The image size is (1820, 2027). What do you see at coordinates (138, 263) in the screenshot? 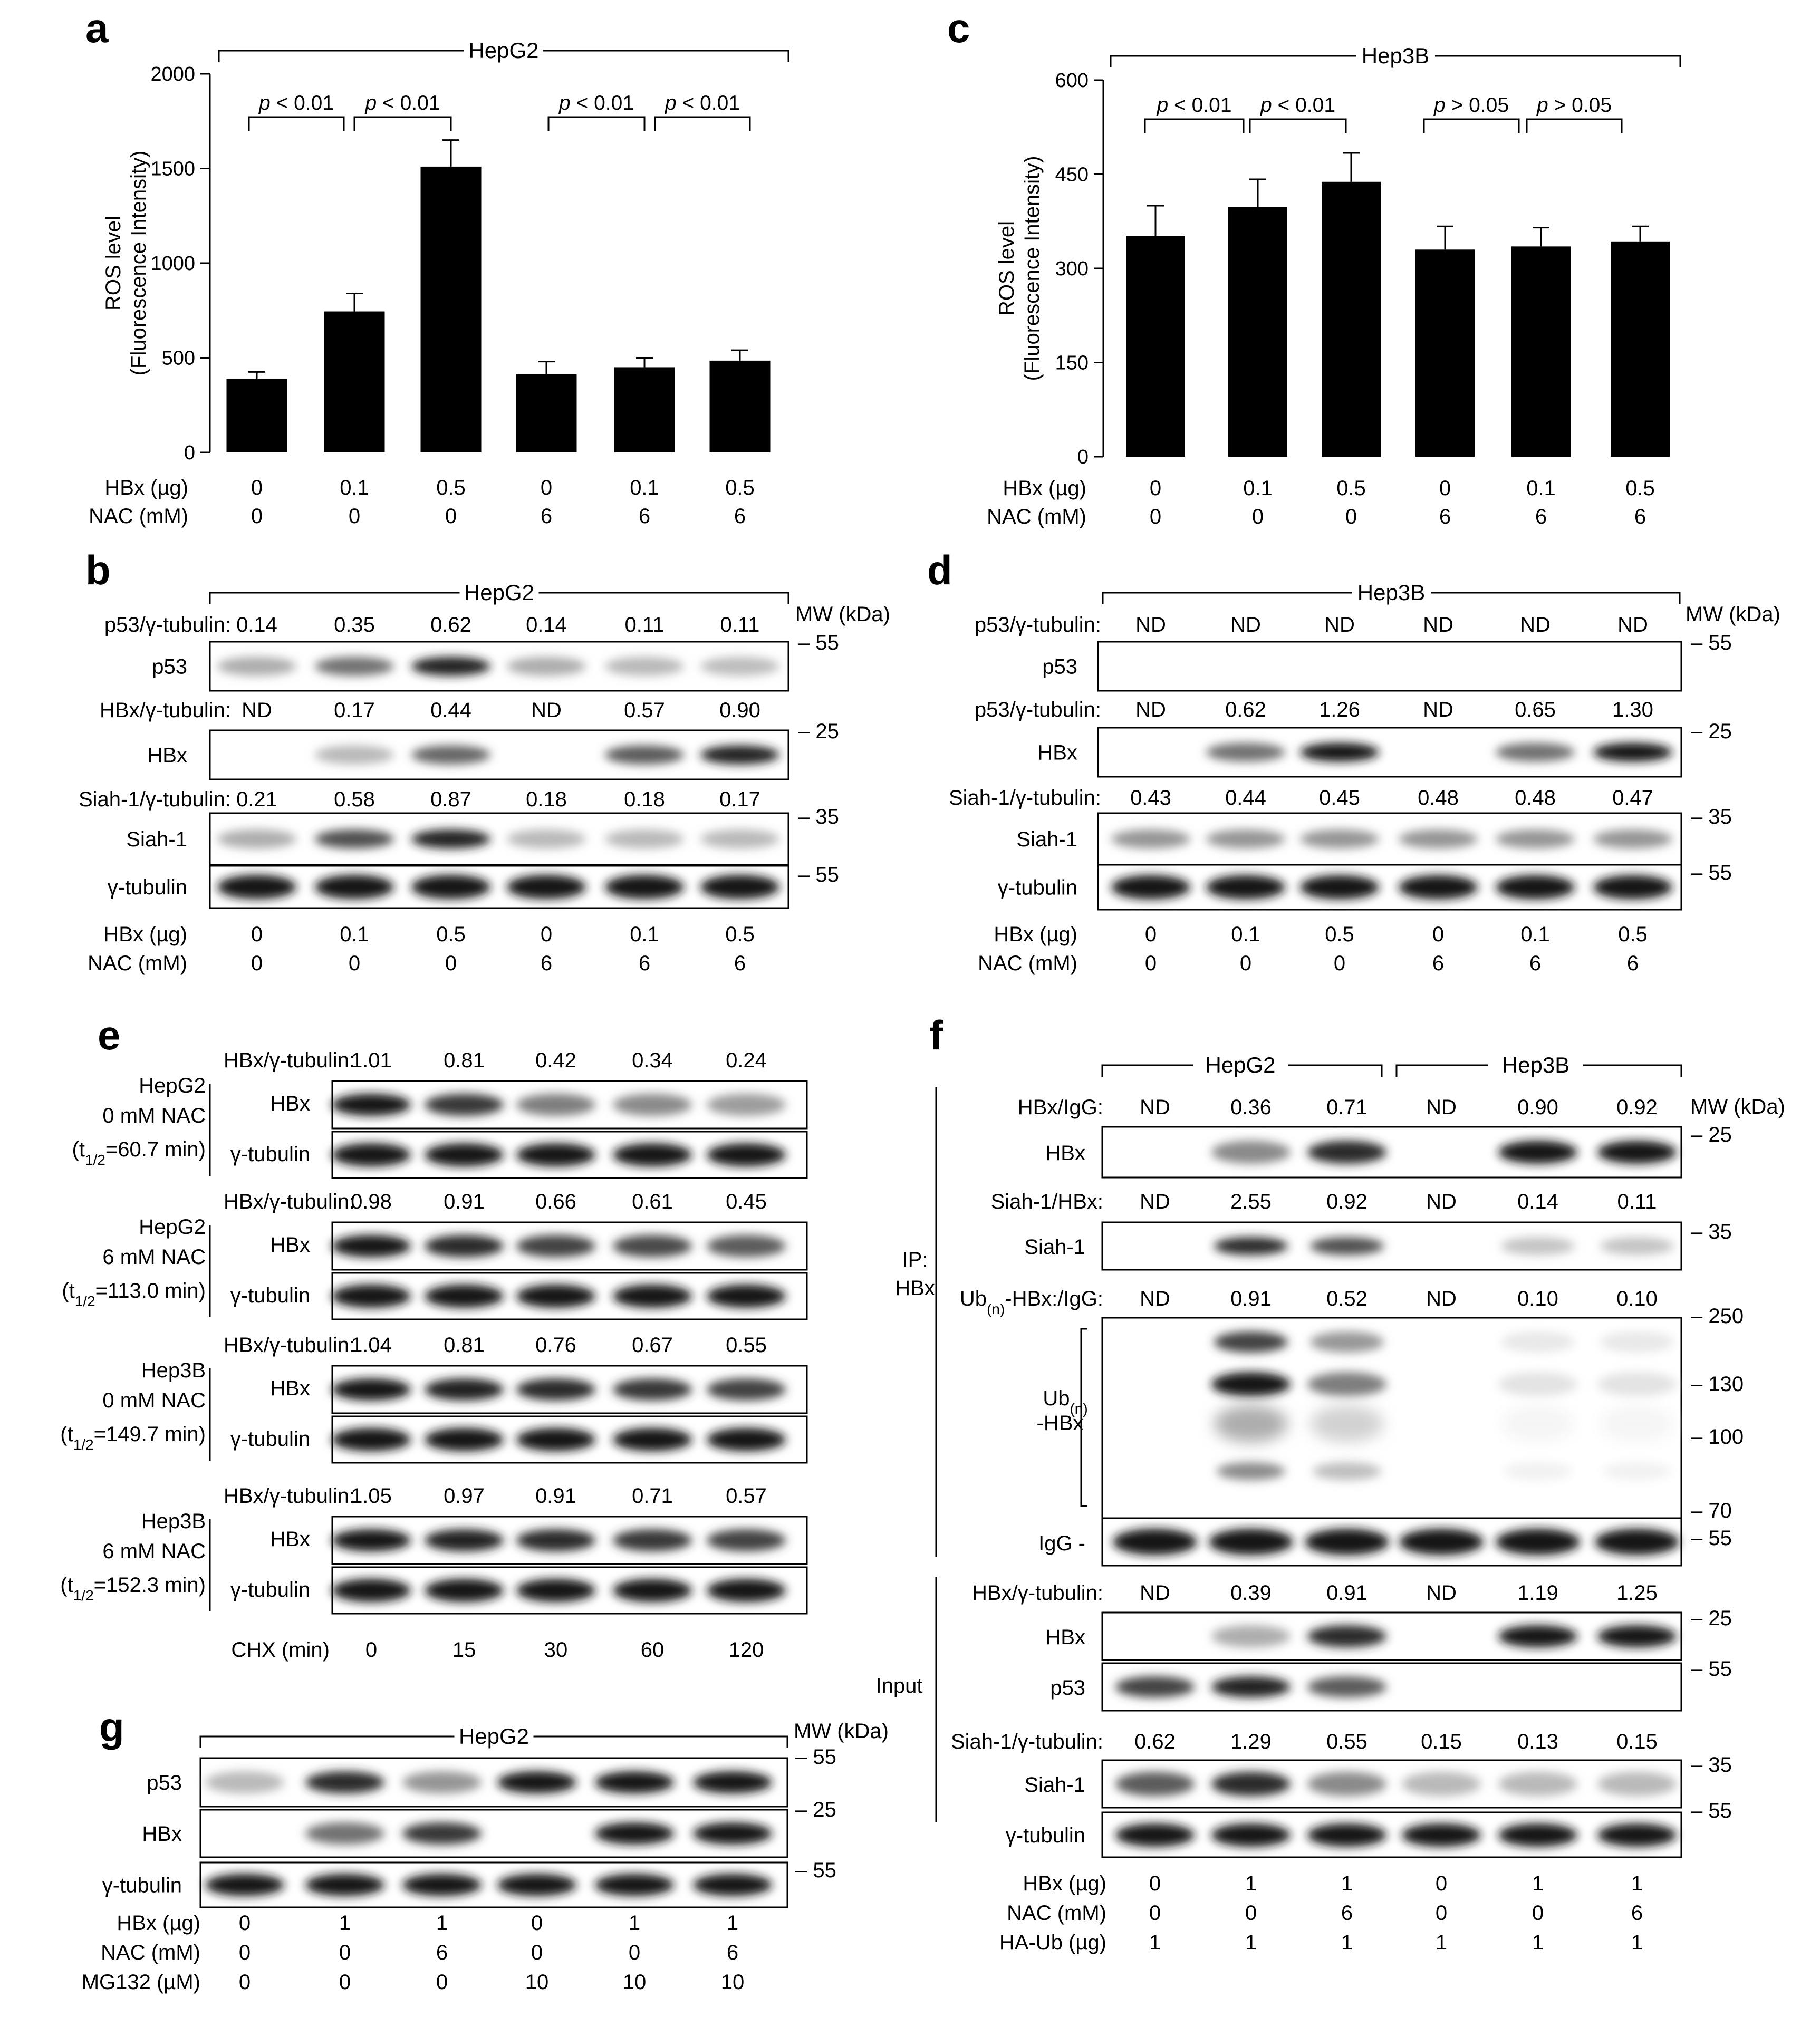
I see `y-axis-label-a: (Fluorescence Intensity)` at bounding box center [138, 263].